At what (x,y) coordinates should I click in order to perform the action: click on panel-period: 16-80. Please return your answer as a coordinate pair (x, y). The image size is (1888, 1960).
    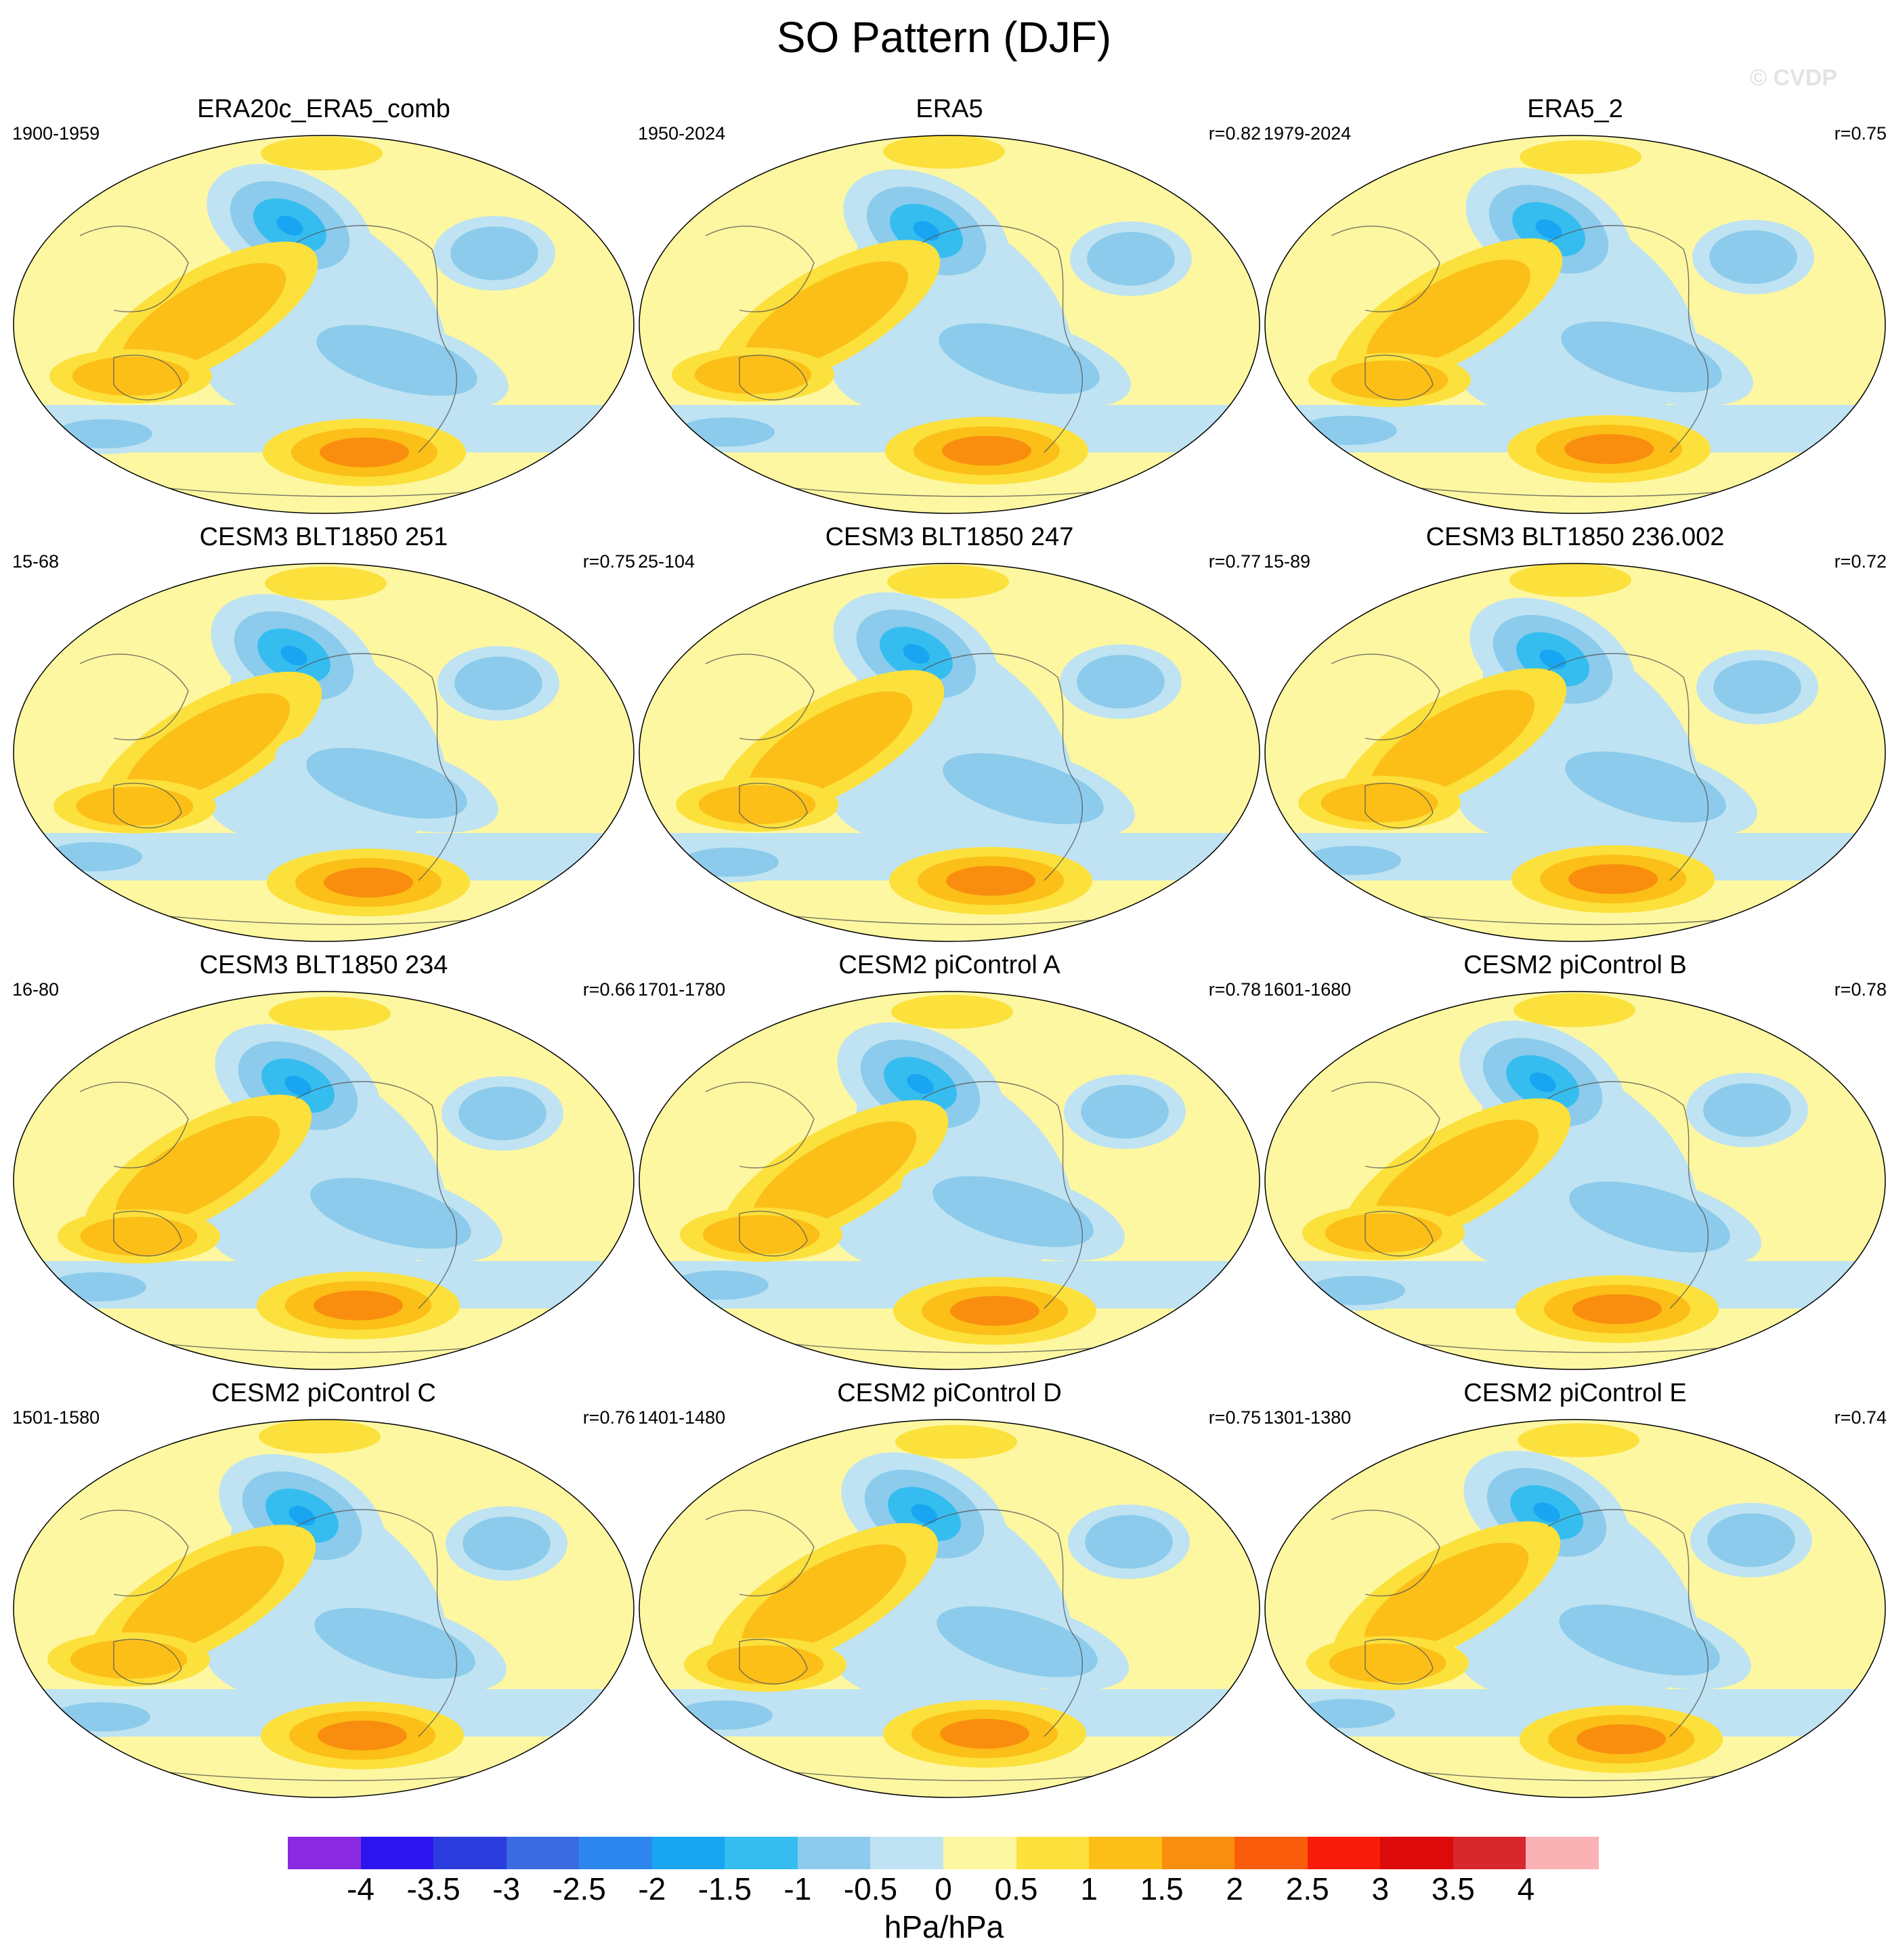
    Looking at the image, I should click on (36, 989).